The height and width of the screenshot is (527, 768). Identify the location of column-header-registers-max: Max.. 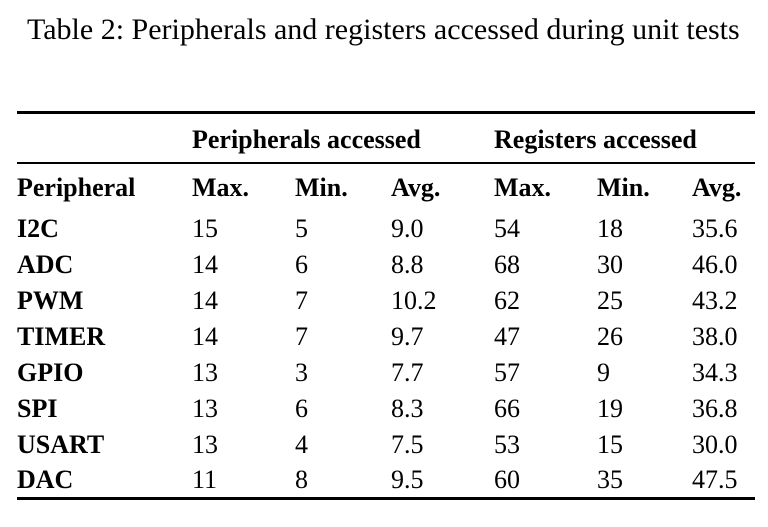
(523, 187).